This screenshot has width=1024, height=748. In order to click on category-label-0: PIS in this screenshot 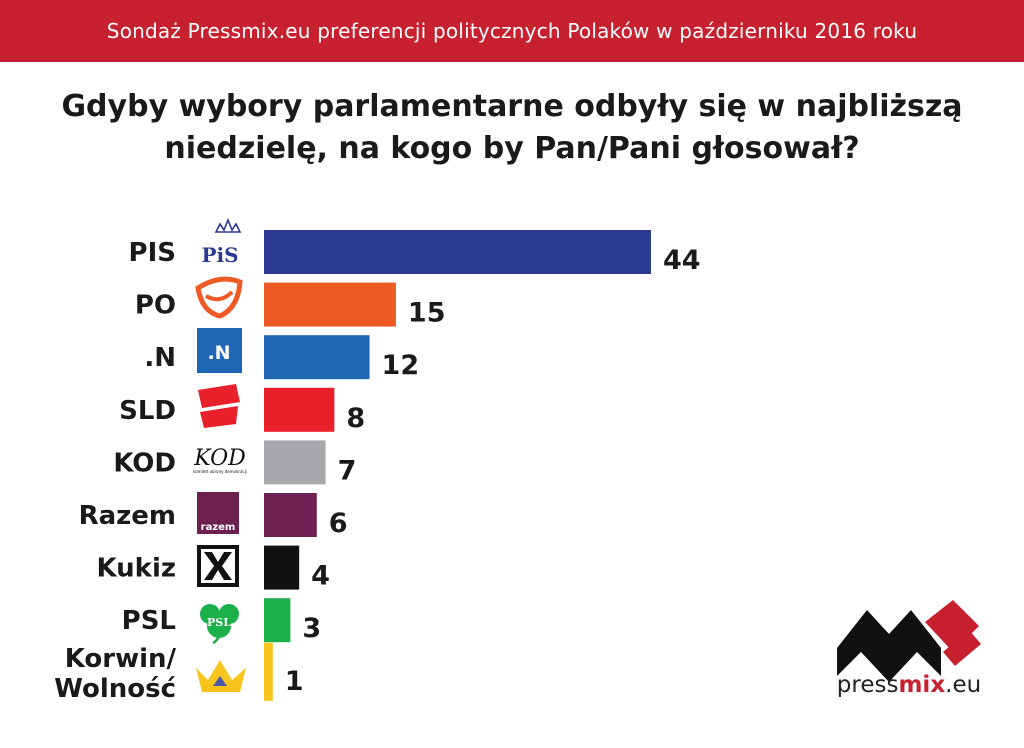, I will do `click(152, 253)`.